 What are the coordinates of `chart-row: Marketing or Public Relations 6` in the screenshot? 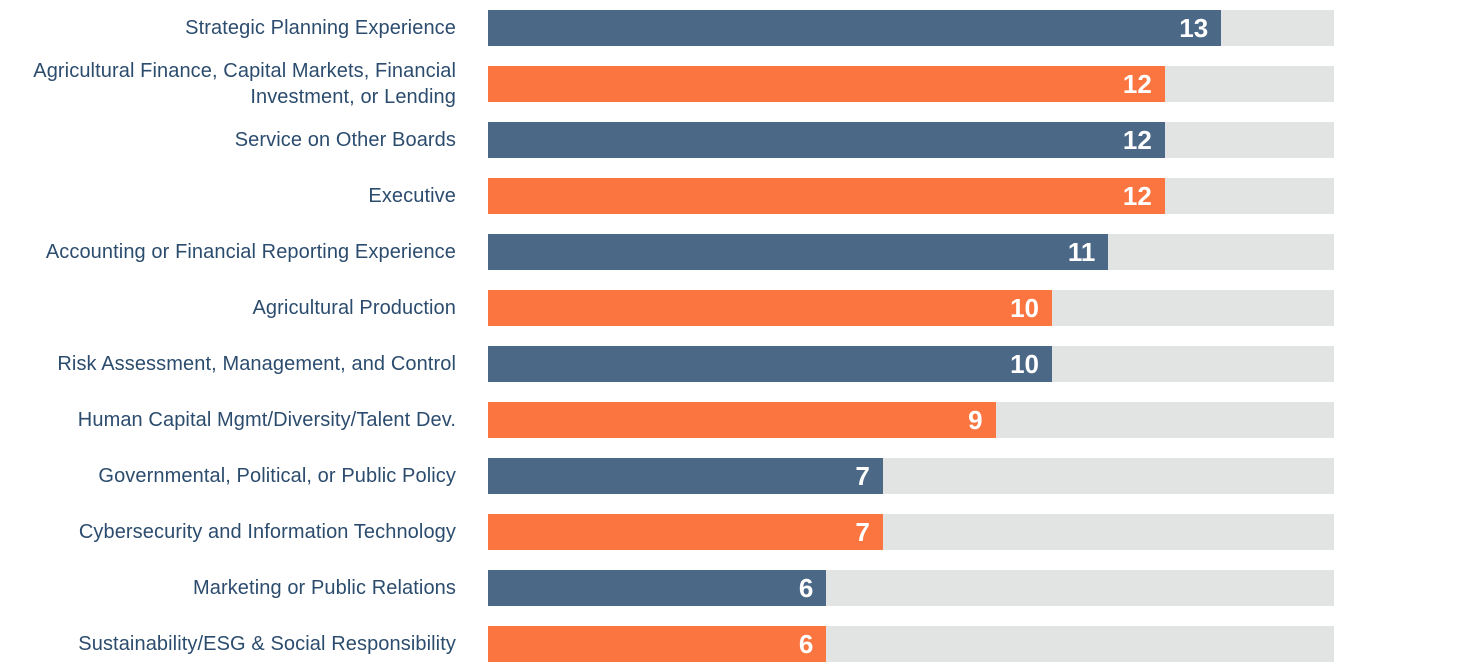 It's located at (739, 588).